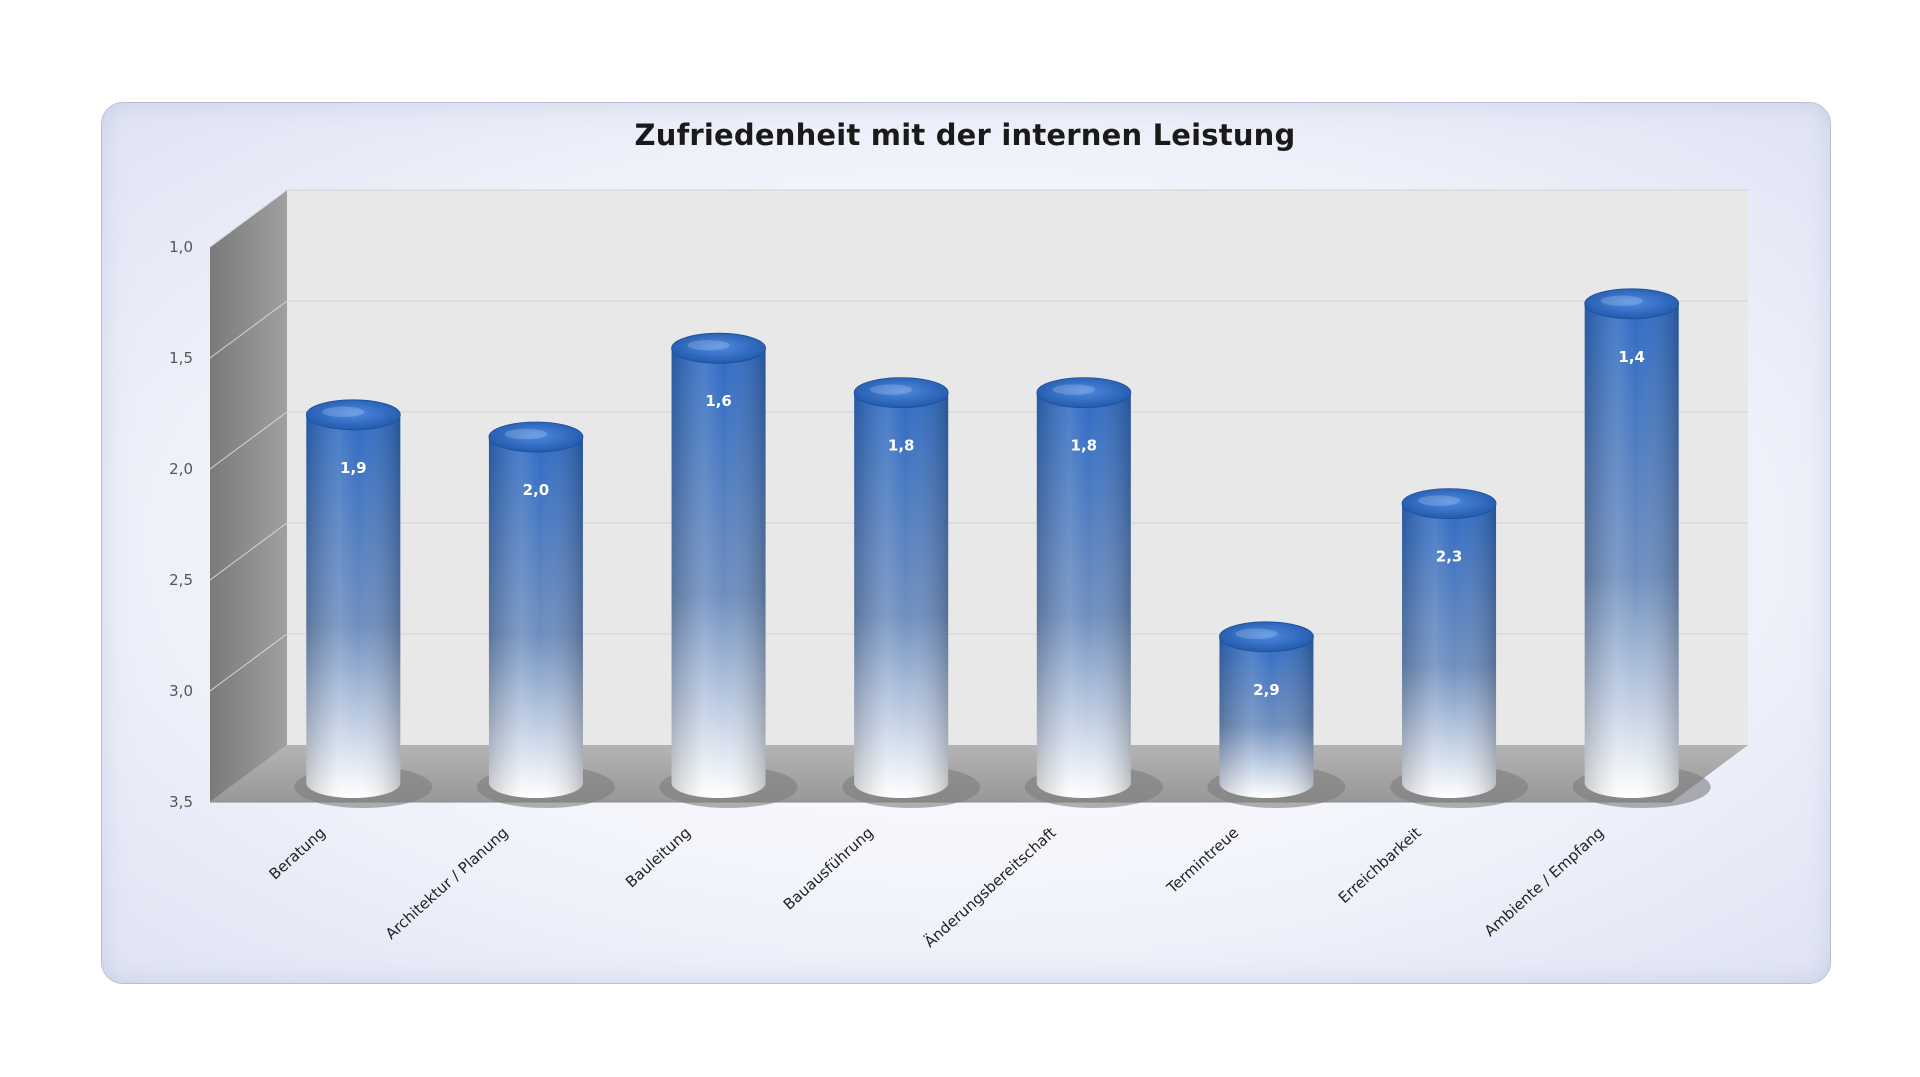 The height and width of the screenshot is (1077, 1920). Describe the element at coordinates (828, 869) in the screenshot. I see `x-tick-label: Bauausführung` at that location.